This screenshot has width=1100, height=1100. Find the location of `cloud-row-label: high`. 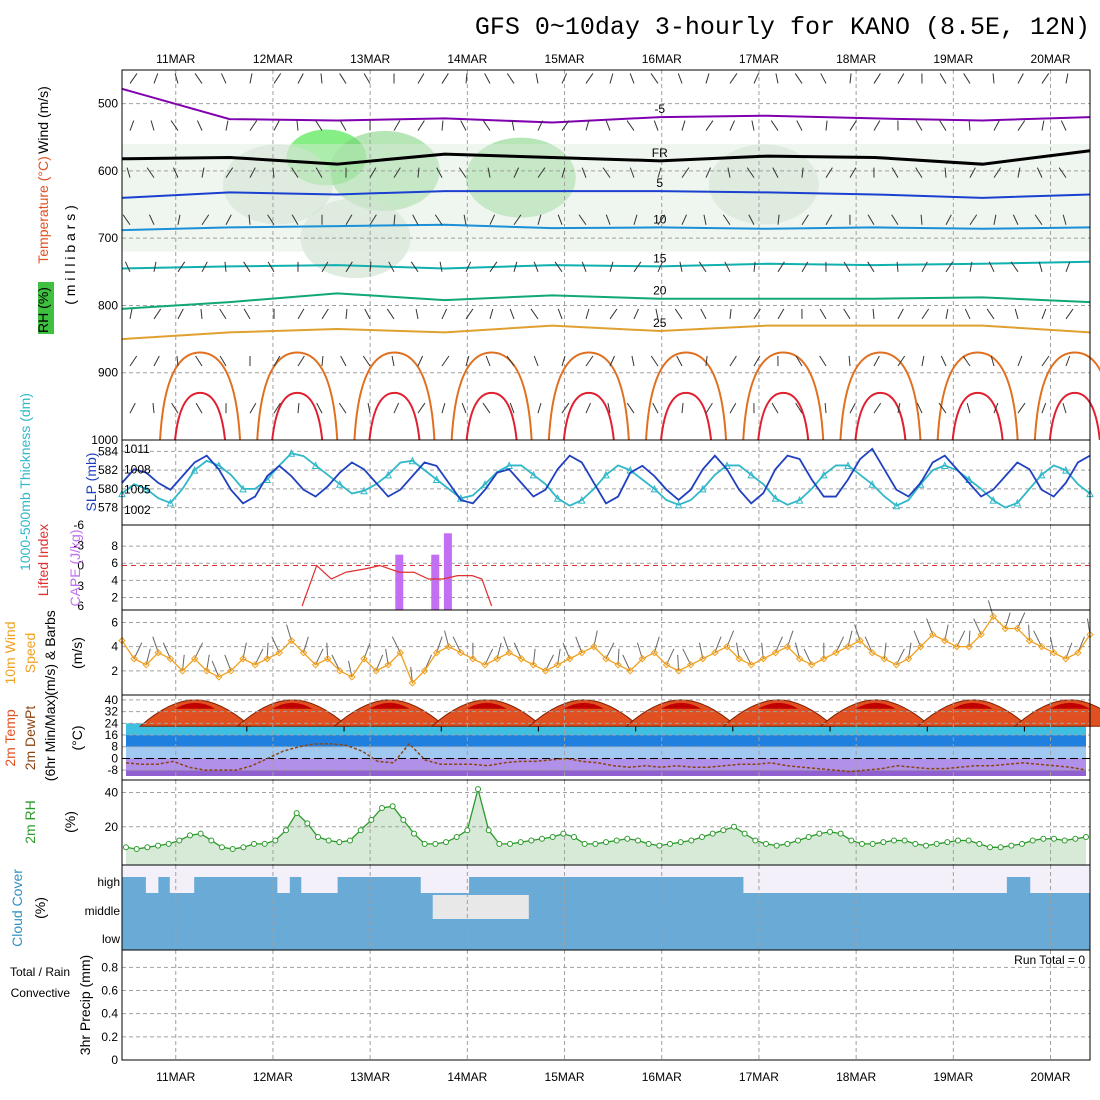

cloud-row-label: high is located at coordinates (108, 882).